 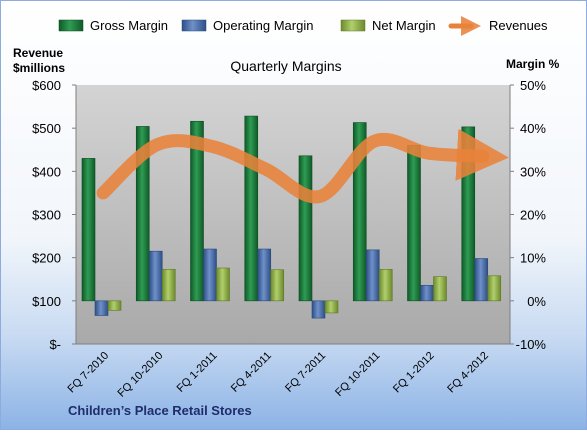 I want to click on legend-swatch-gross, so click(x=71, y=25).